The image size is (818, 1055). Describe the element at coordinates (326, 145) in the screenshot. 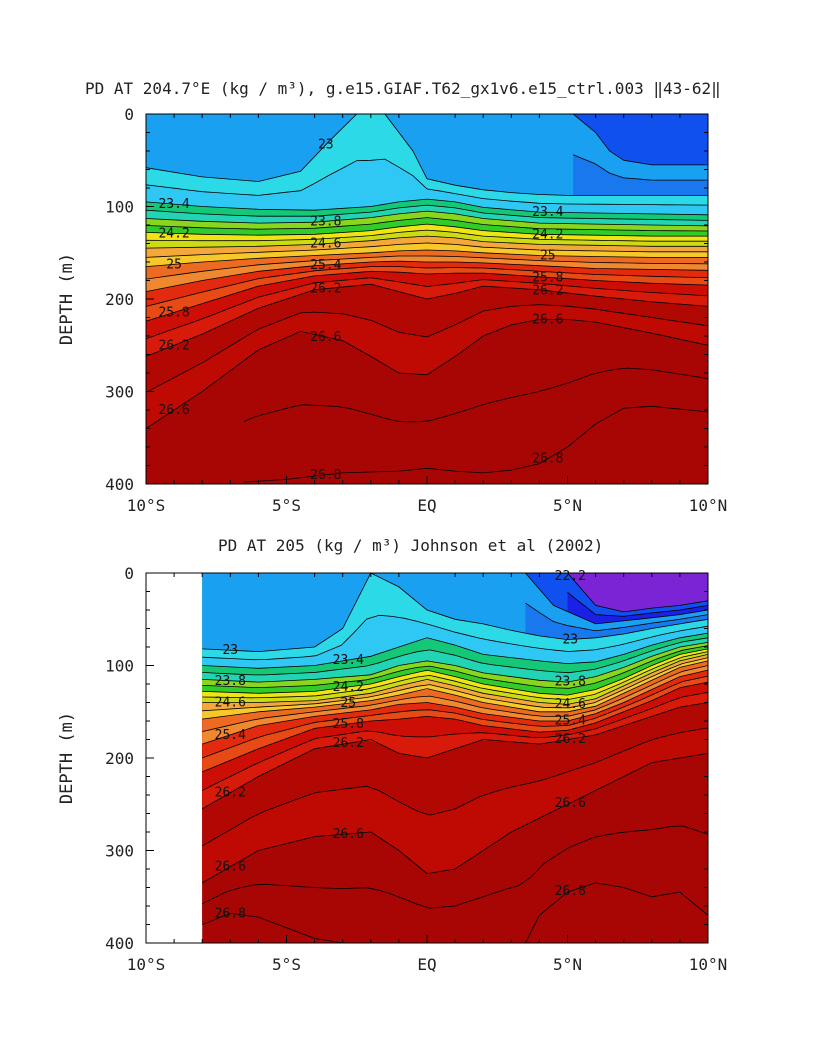

I see `contour-label: 23` at that location.